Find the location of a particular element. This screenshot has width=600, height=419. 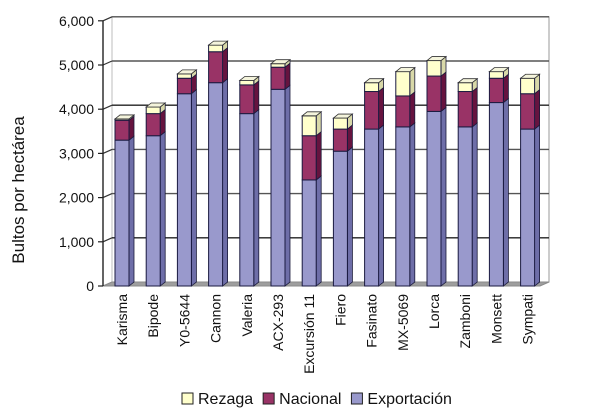

y-axis: 0 1,000 2,000 3,000 4,000 5,000 6,000 is located at coordinates (81, 153).